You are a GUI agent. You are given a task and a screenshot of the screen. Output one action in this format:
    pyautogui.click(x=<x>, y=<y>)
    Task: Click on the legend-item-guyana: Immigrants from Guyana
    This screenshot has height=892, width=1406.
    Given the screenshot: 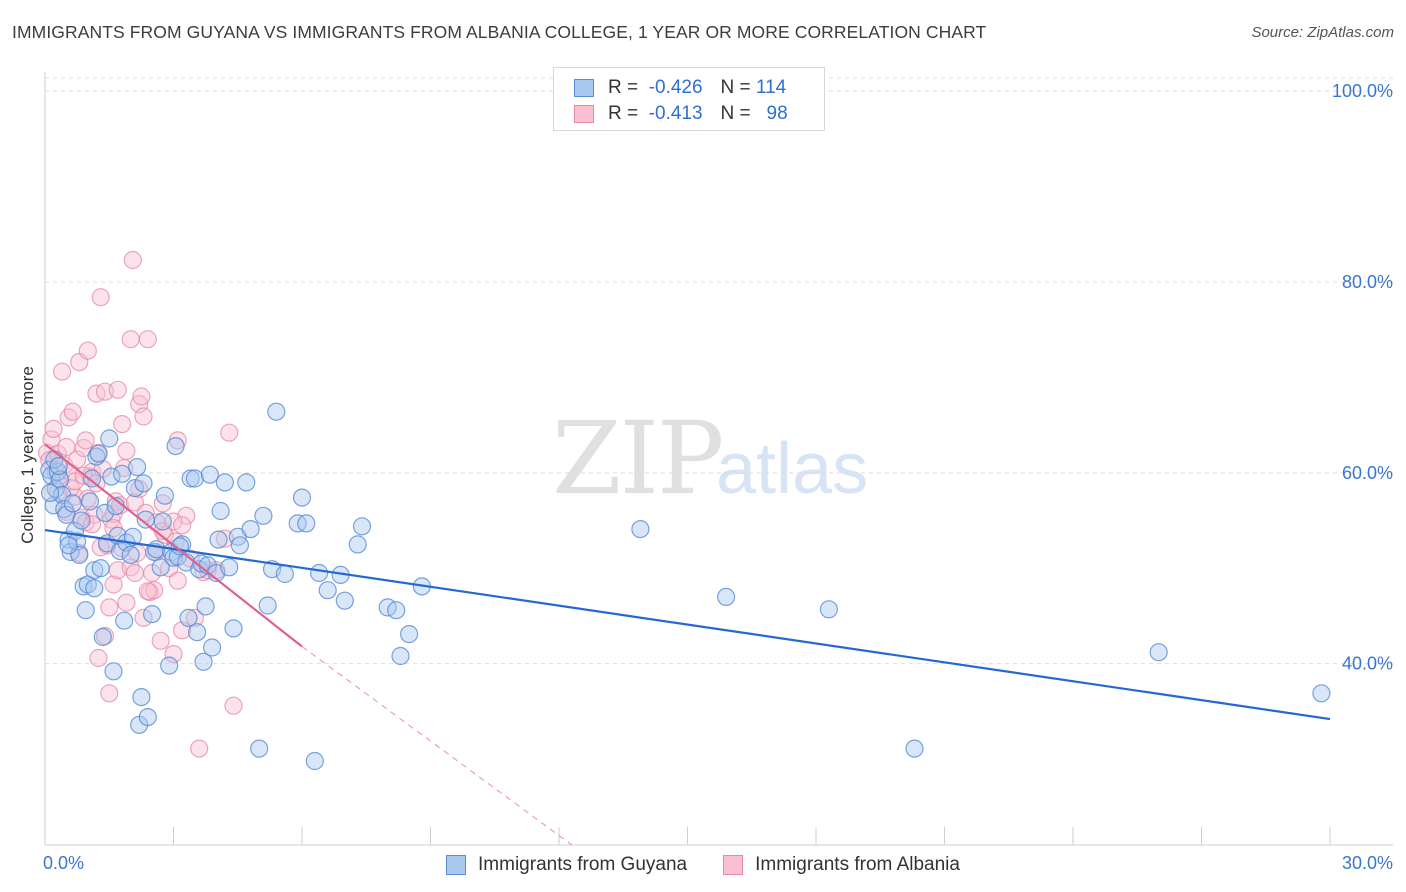 What is the action you would take?
    pyautogui.click(x=566, y=865)
    